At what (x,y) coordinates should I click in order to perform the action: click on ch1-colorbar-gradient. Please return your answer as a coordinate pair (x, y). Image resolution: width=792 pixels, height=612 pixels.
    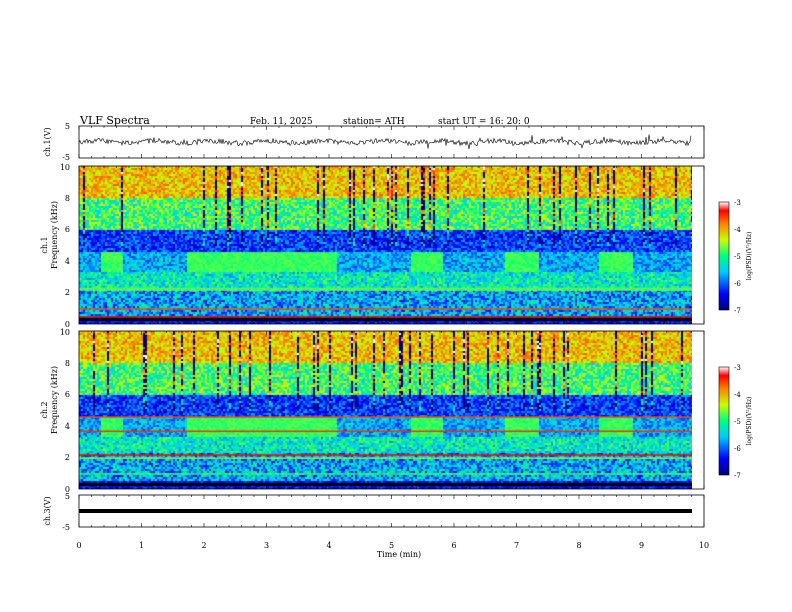
    Looking at the image, I should click on (724, 256).